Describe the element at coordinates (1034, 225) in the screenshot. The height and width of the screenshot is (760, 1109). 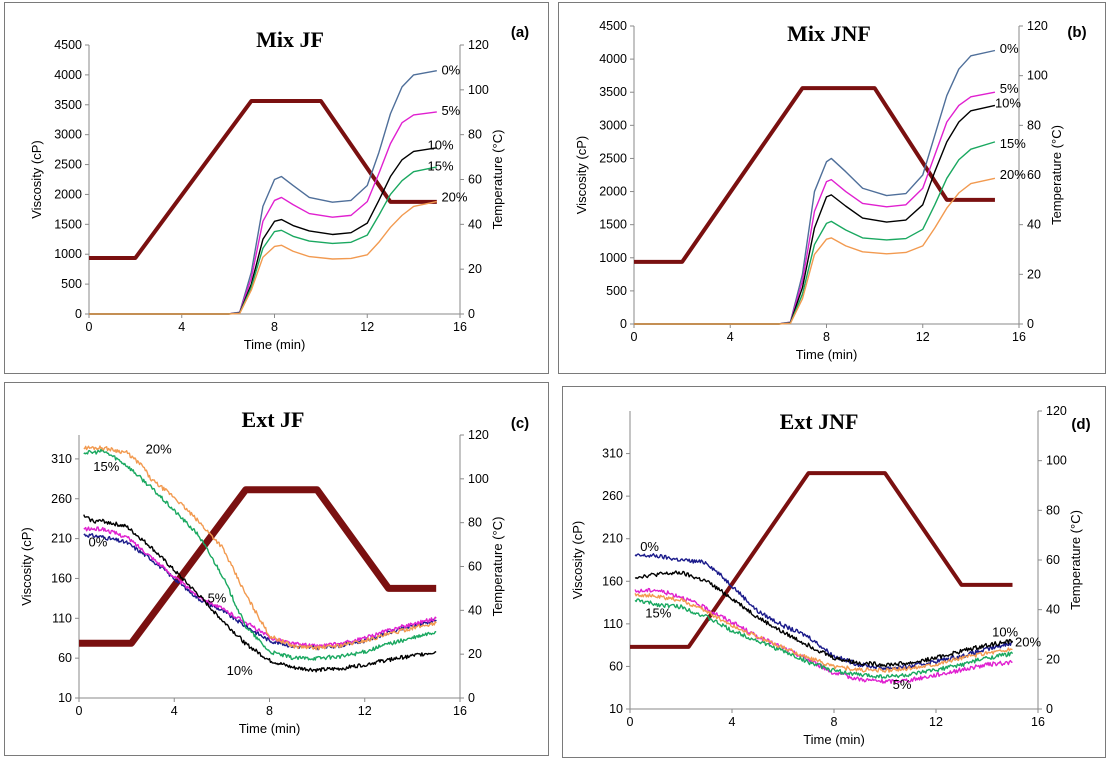
I see `y2-tick-label: 40` at that location.